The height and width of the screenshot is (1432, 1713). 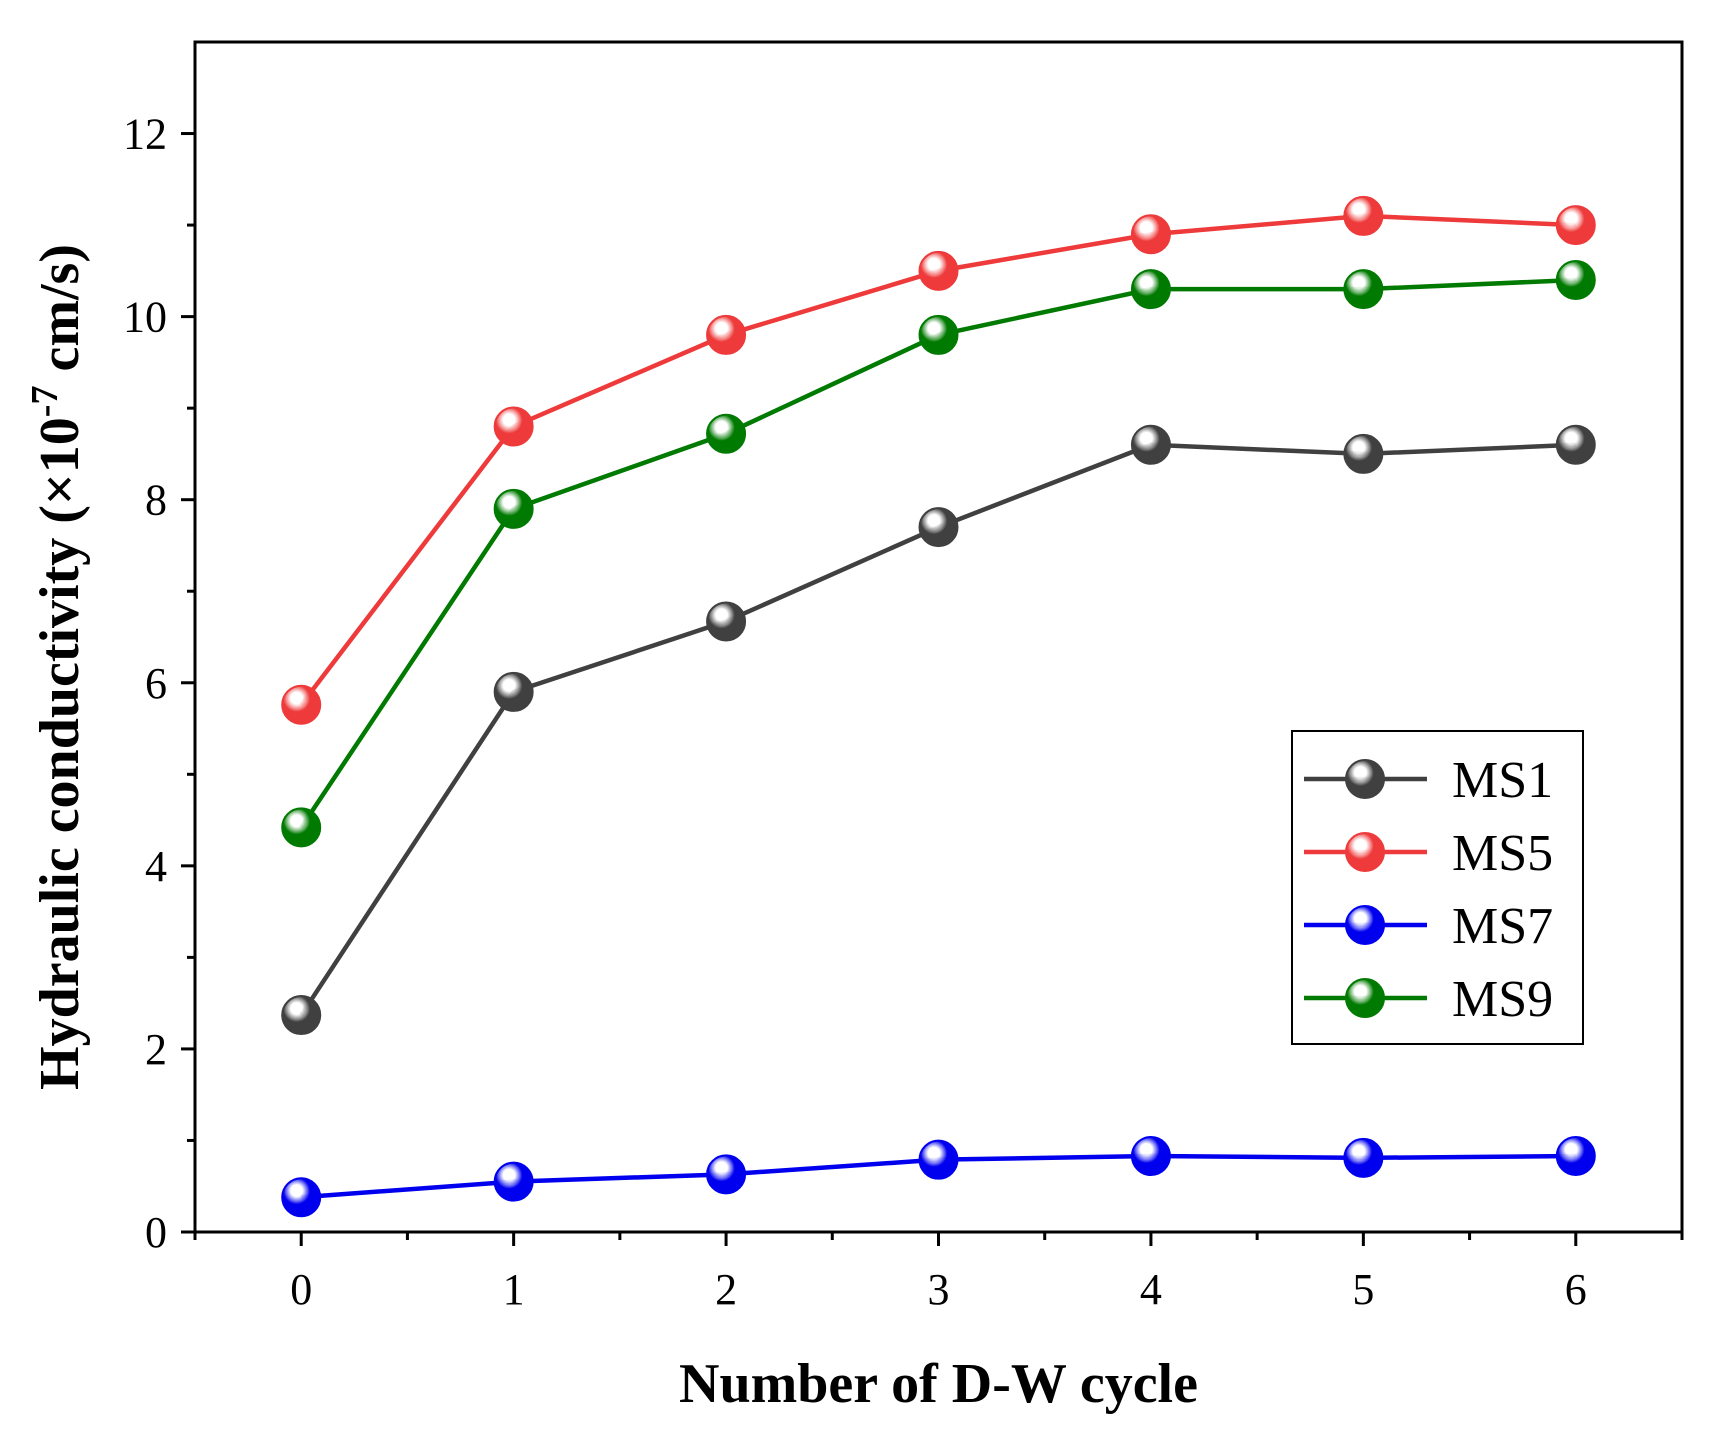 I want to click on legend-label: MS7, so click(x=1502, y=926).